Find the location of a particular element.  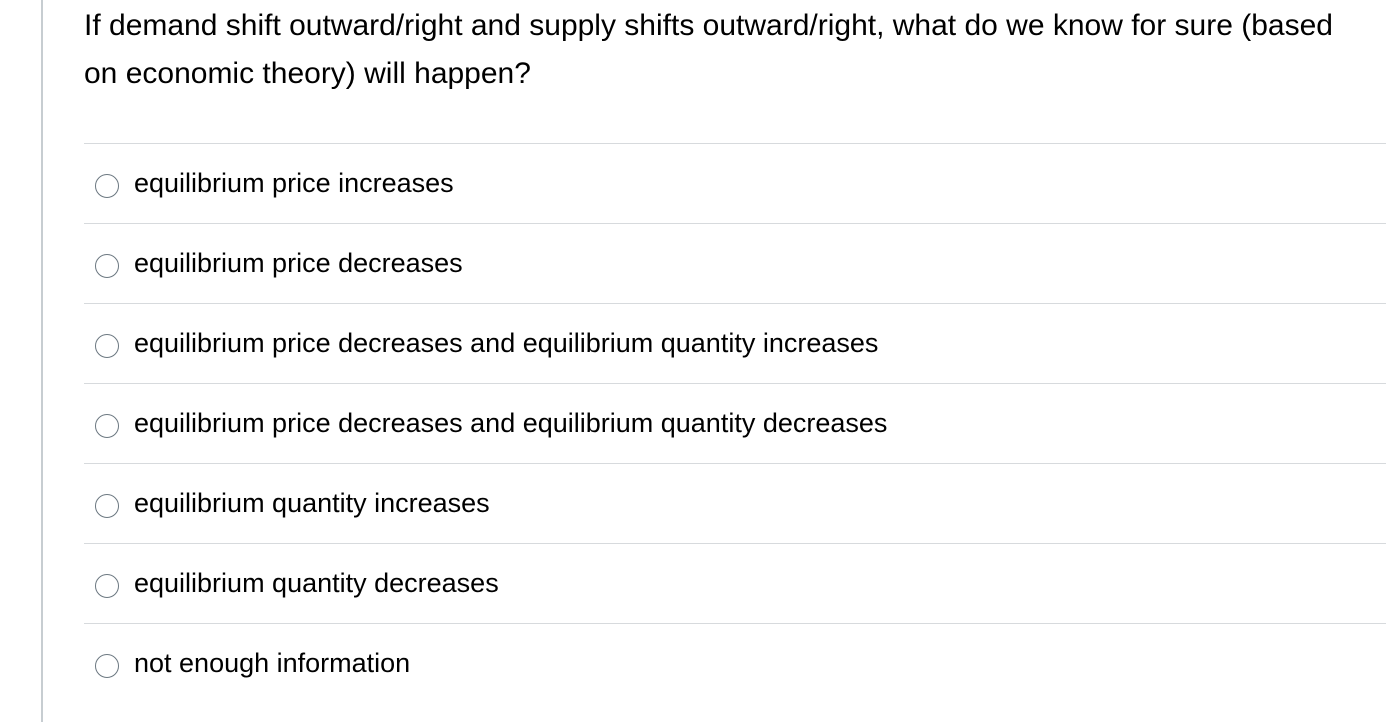

answer-label: equilibrium quantity increases is located at coordinates (312, 503).